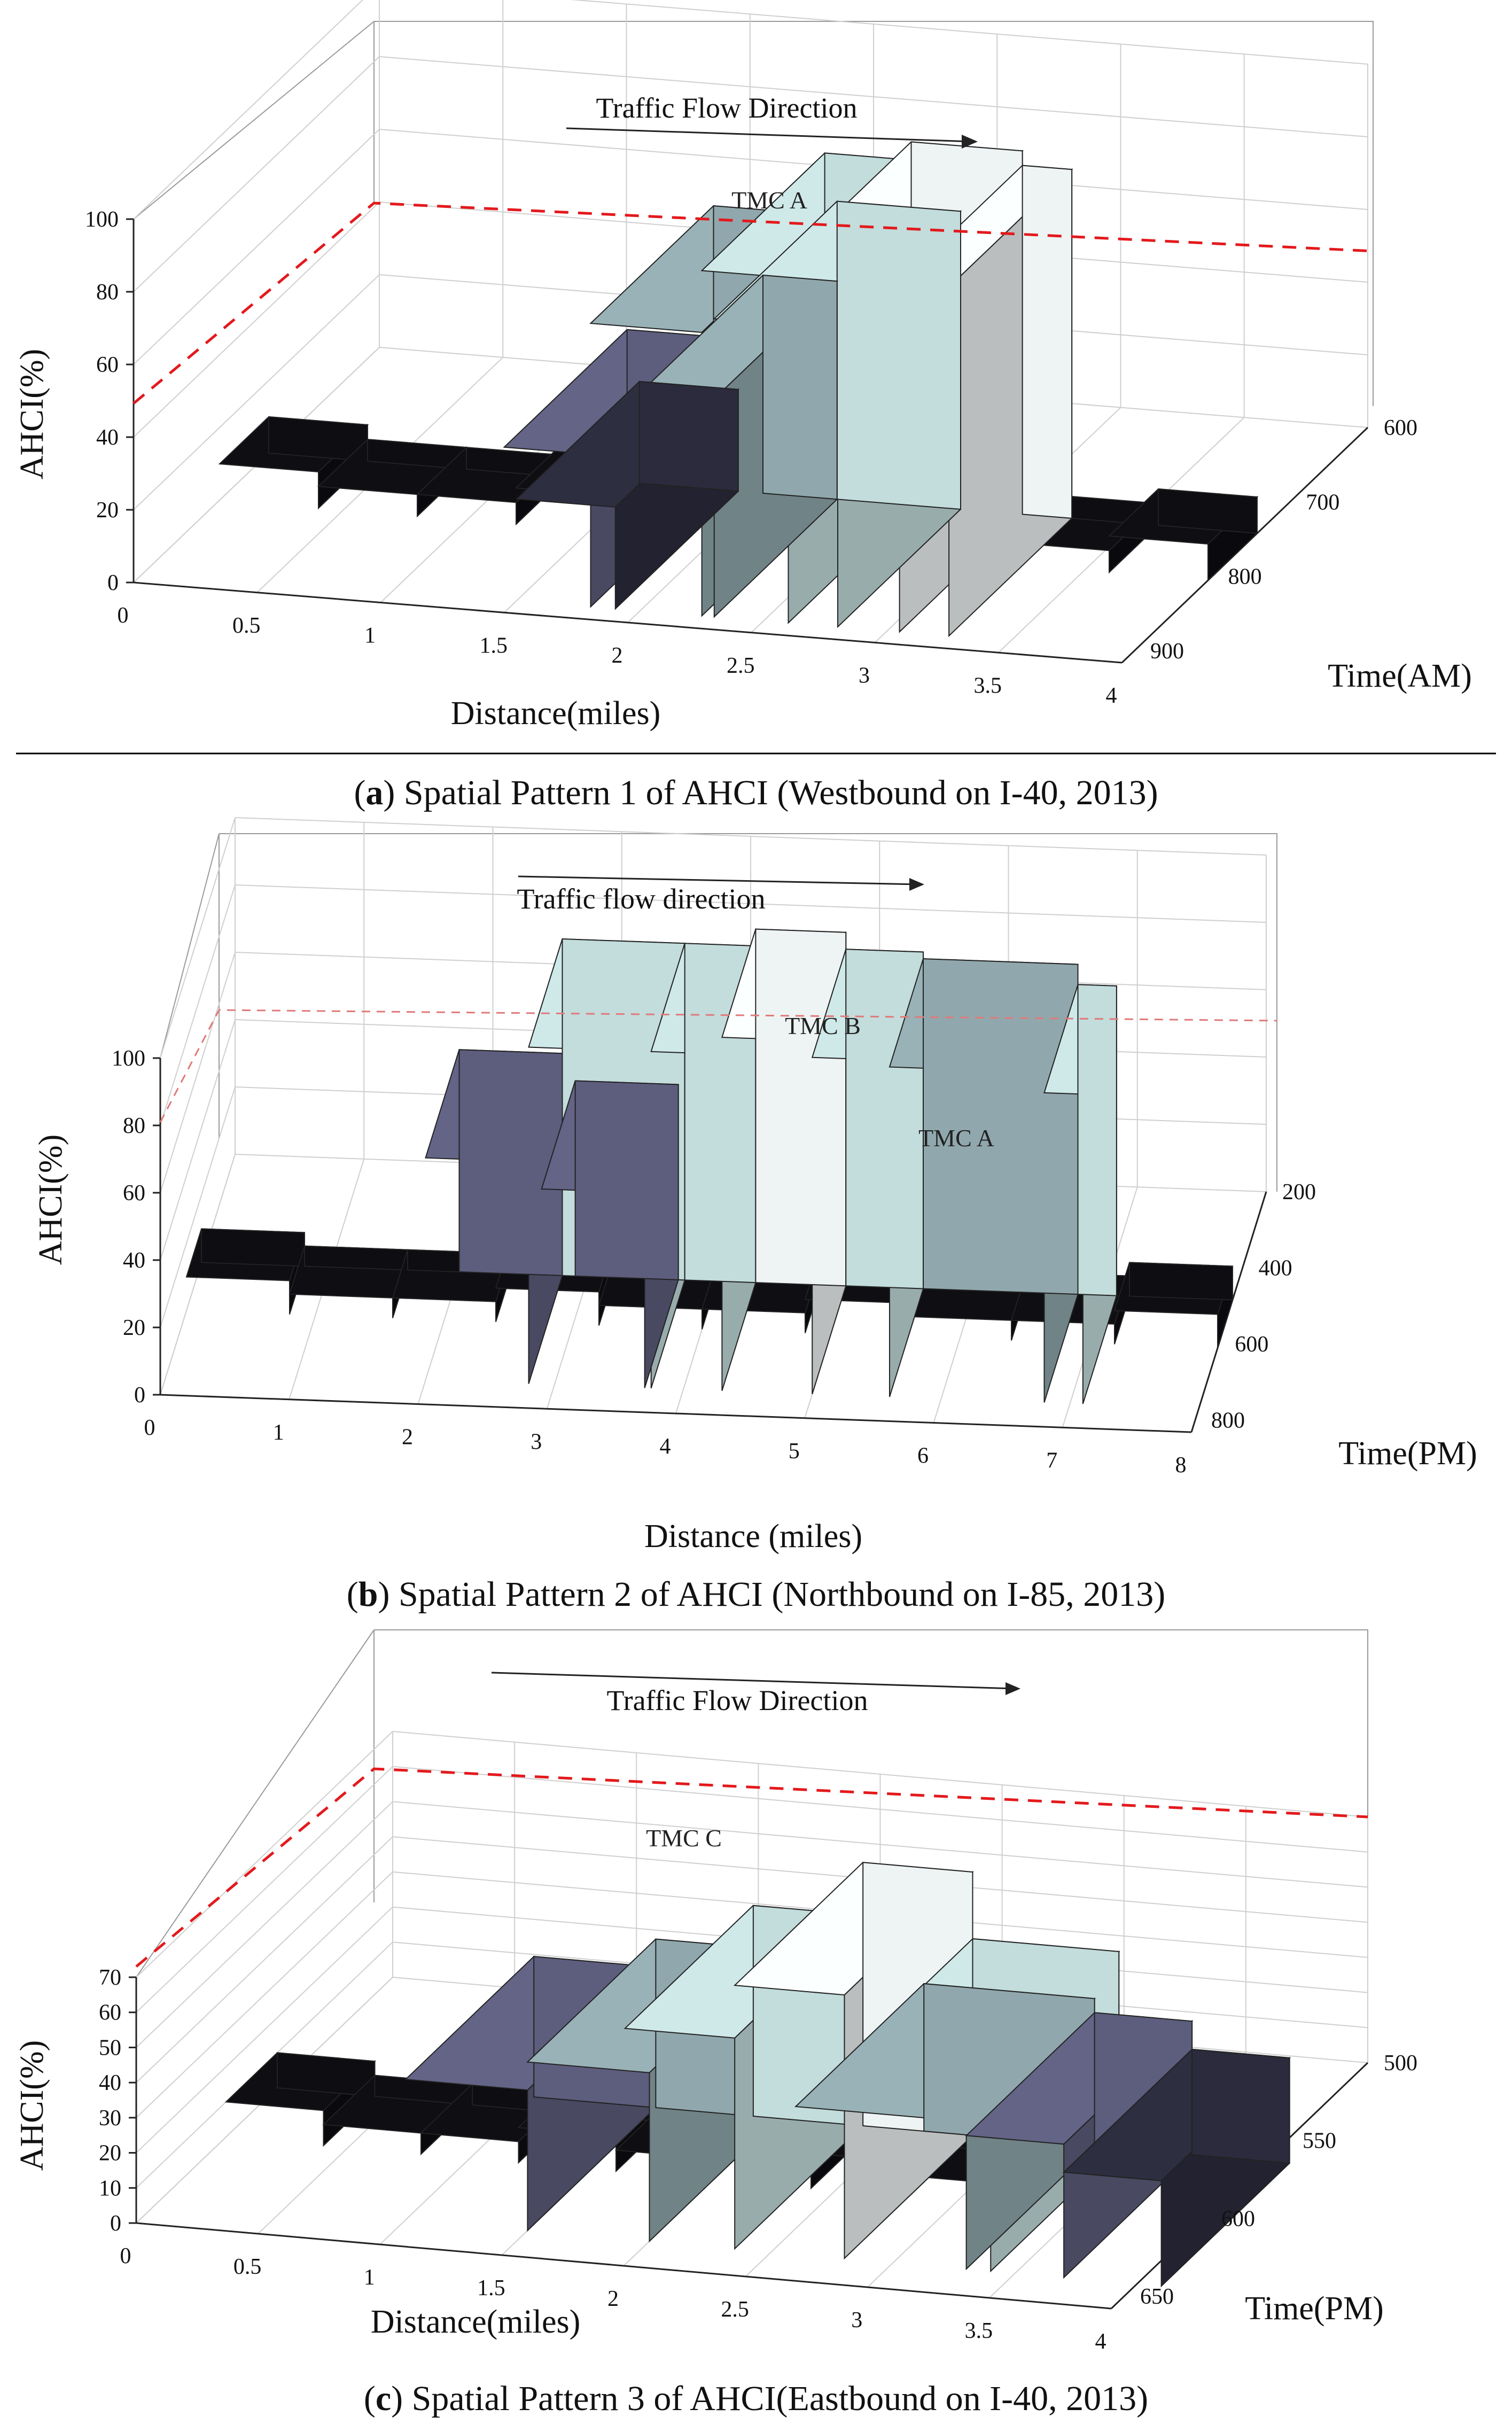 The width and height of the screenshot is (1512, 2432). Describe the element at coordinates (51, 1200) in the screenshot. I see `panel-b-z-label: AHCI(%)` at that location.